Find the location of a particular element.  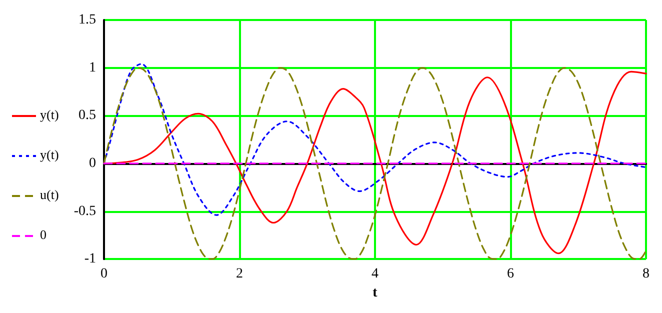

y-tick-label: 0.5 is located at coordinates (87, 116).